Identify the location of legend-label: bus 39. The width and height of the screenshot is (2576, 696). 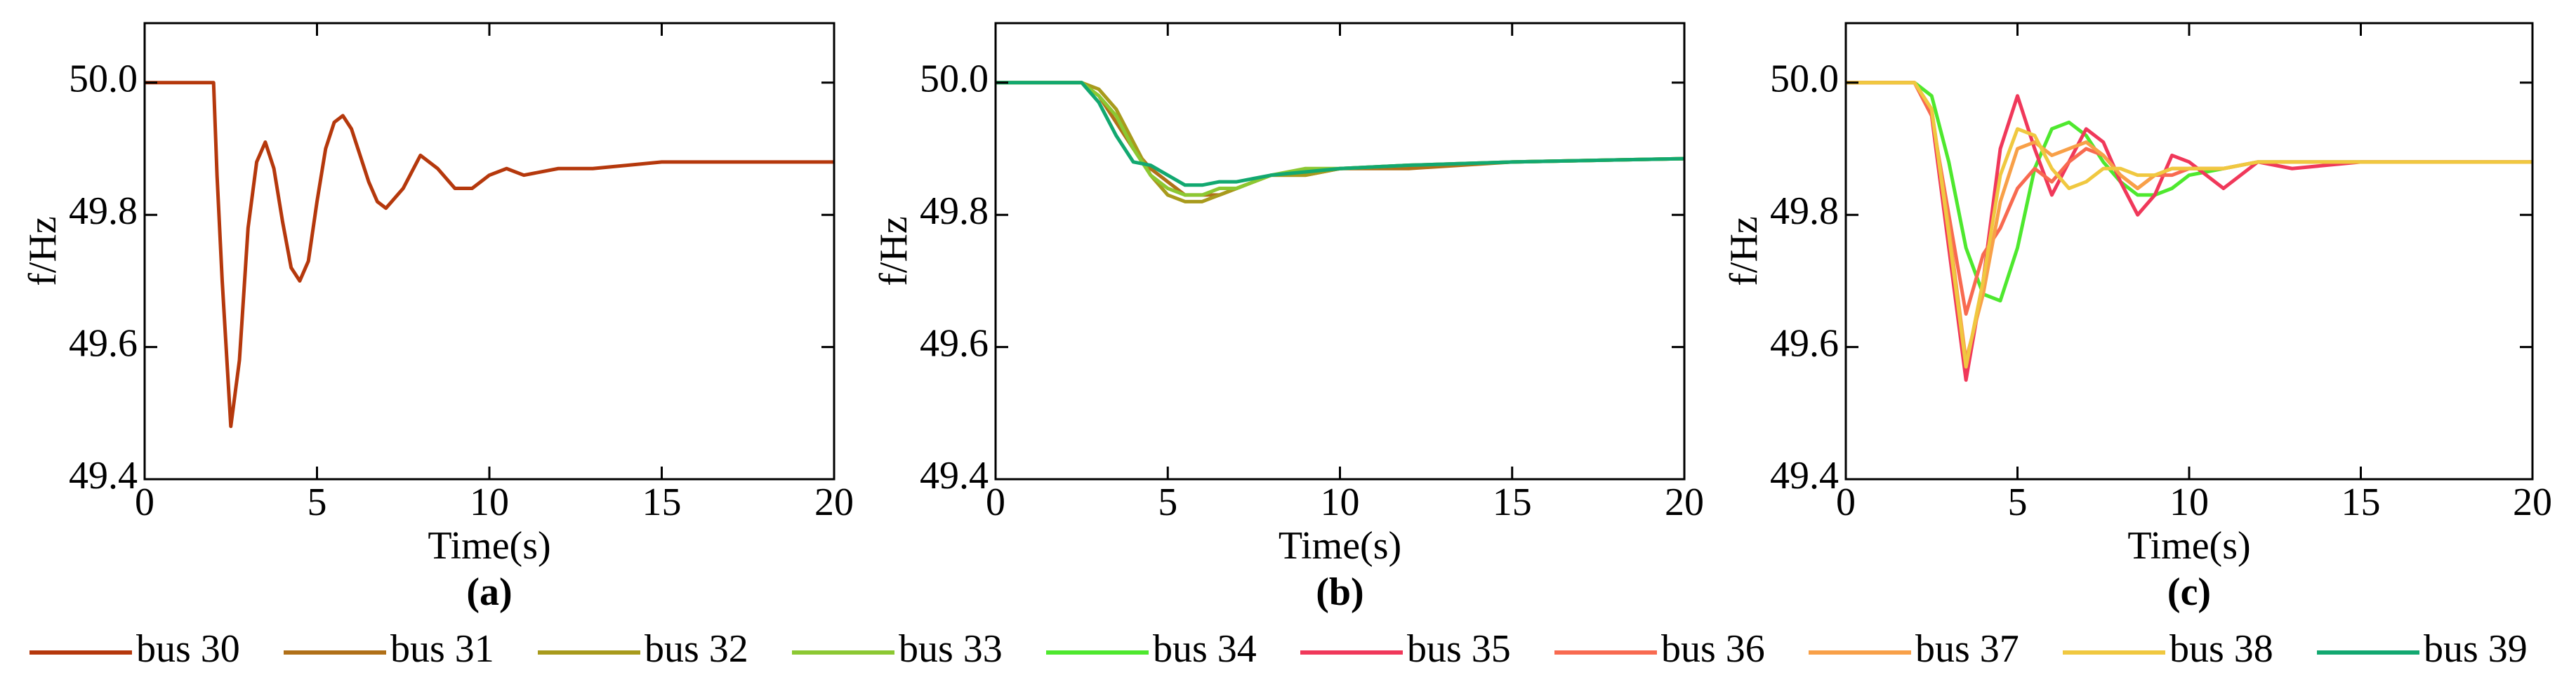
(2476, 649).